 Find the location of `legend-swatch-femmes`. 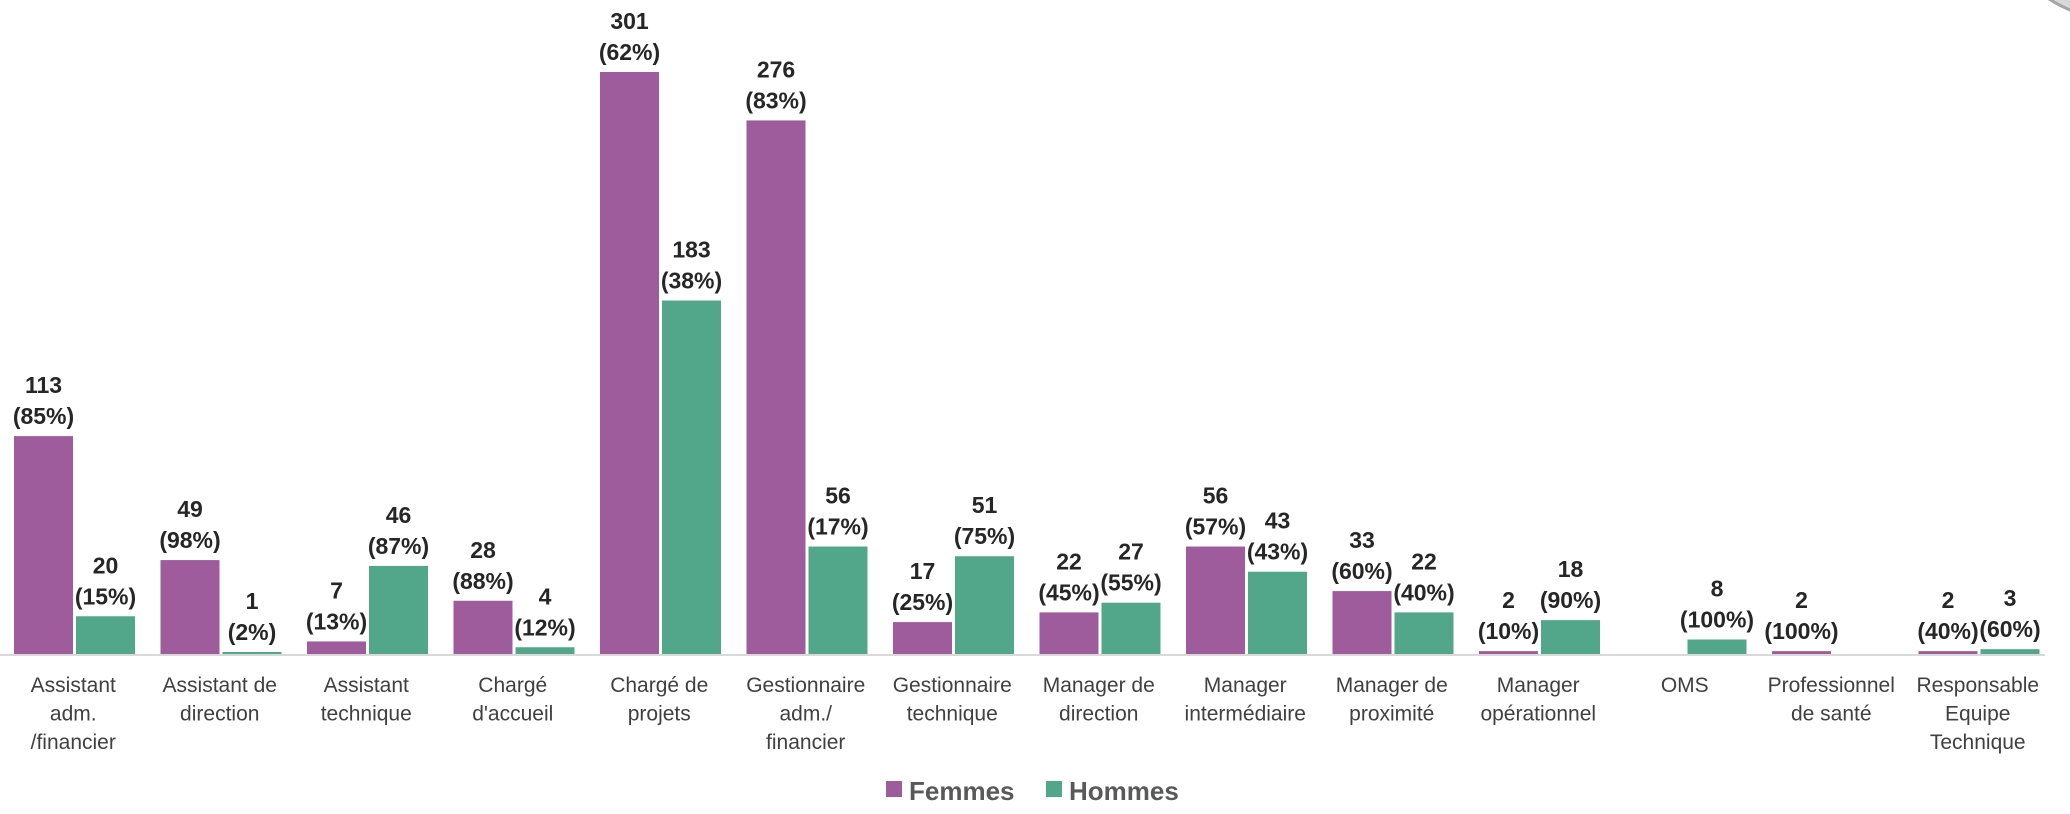

legend-swatch-femmes is located at coordinates (894, 789).